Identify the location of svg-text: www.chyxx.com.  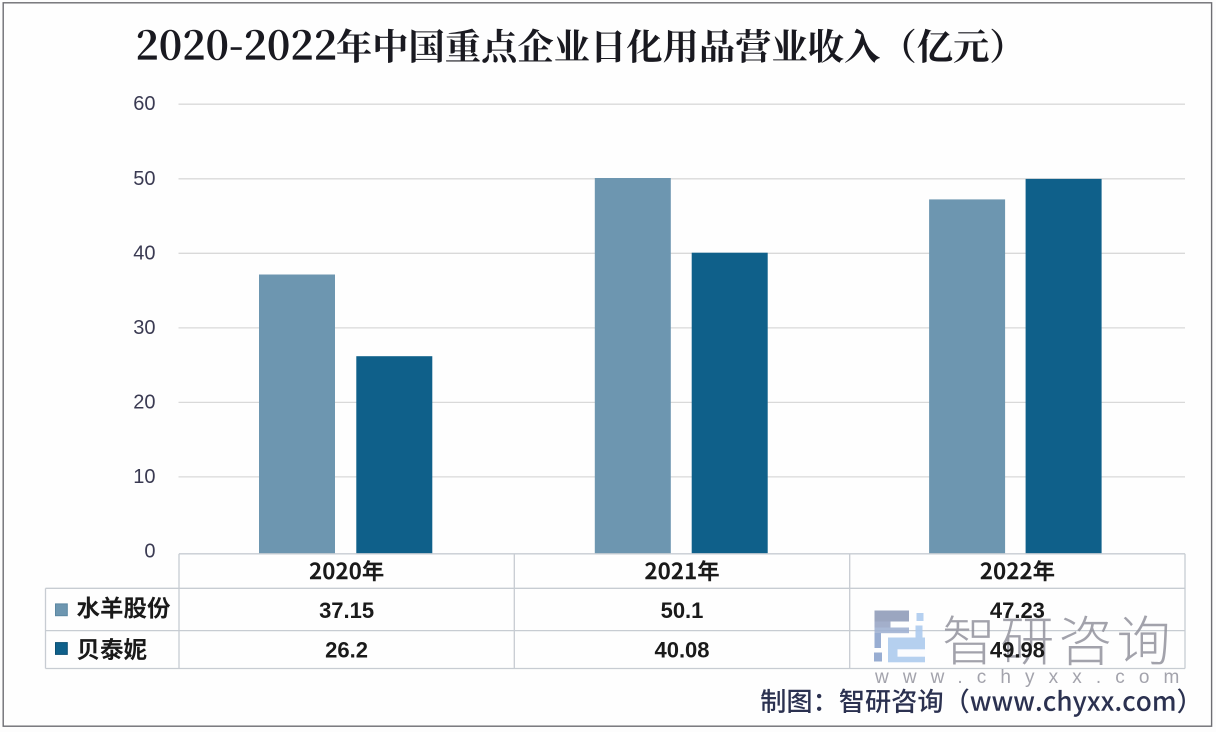
(1033, 677).